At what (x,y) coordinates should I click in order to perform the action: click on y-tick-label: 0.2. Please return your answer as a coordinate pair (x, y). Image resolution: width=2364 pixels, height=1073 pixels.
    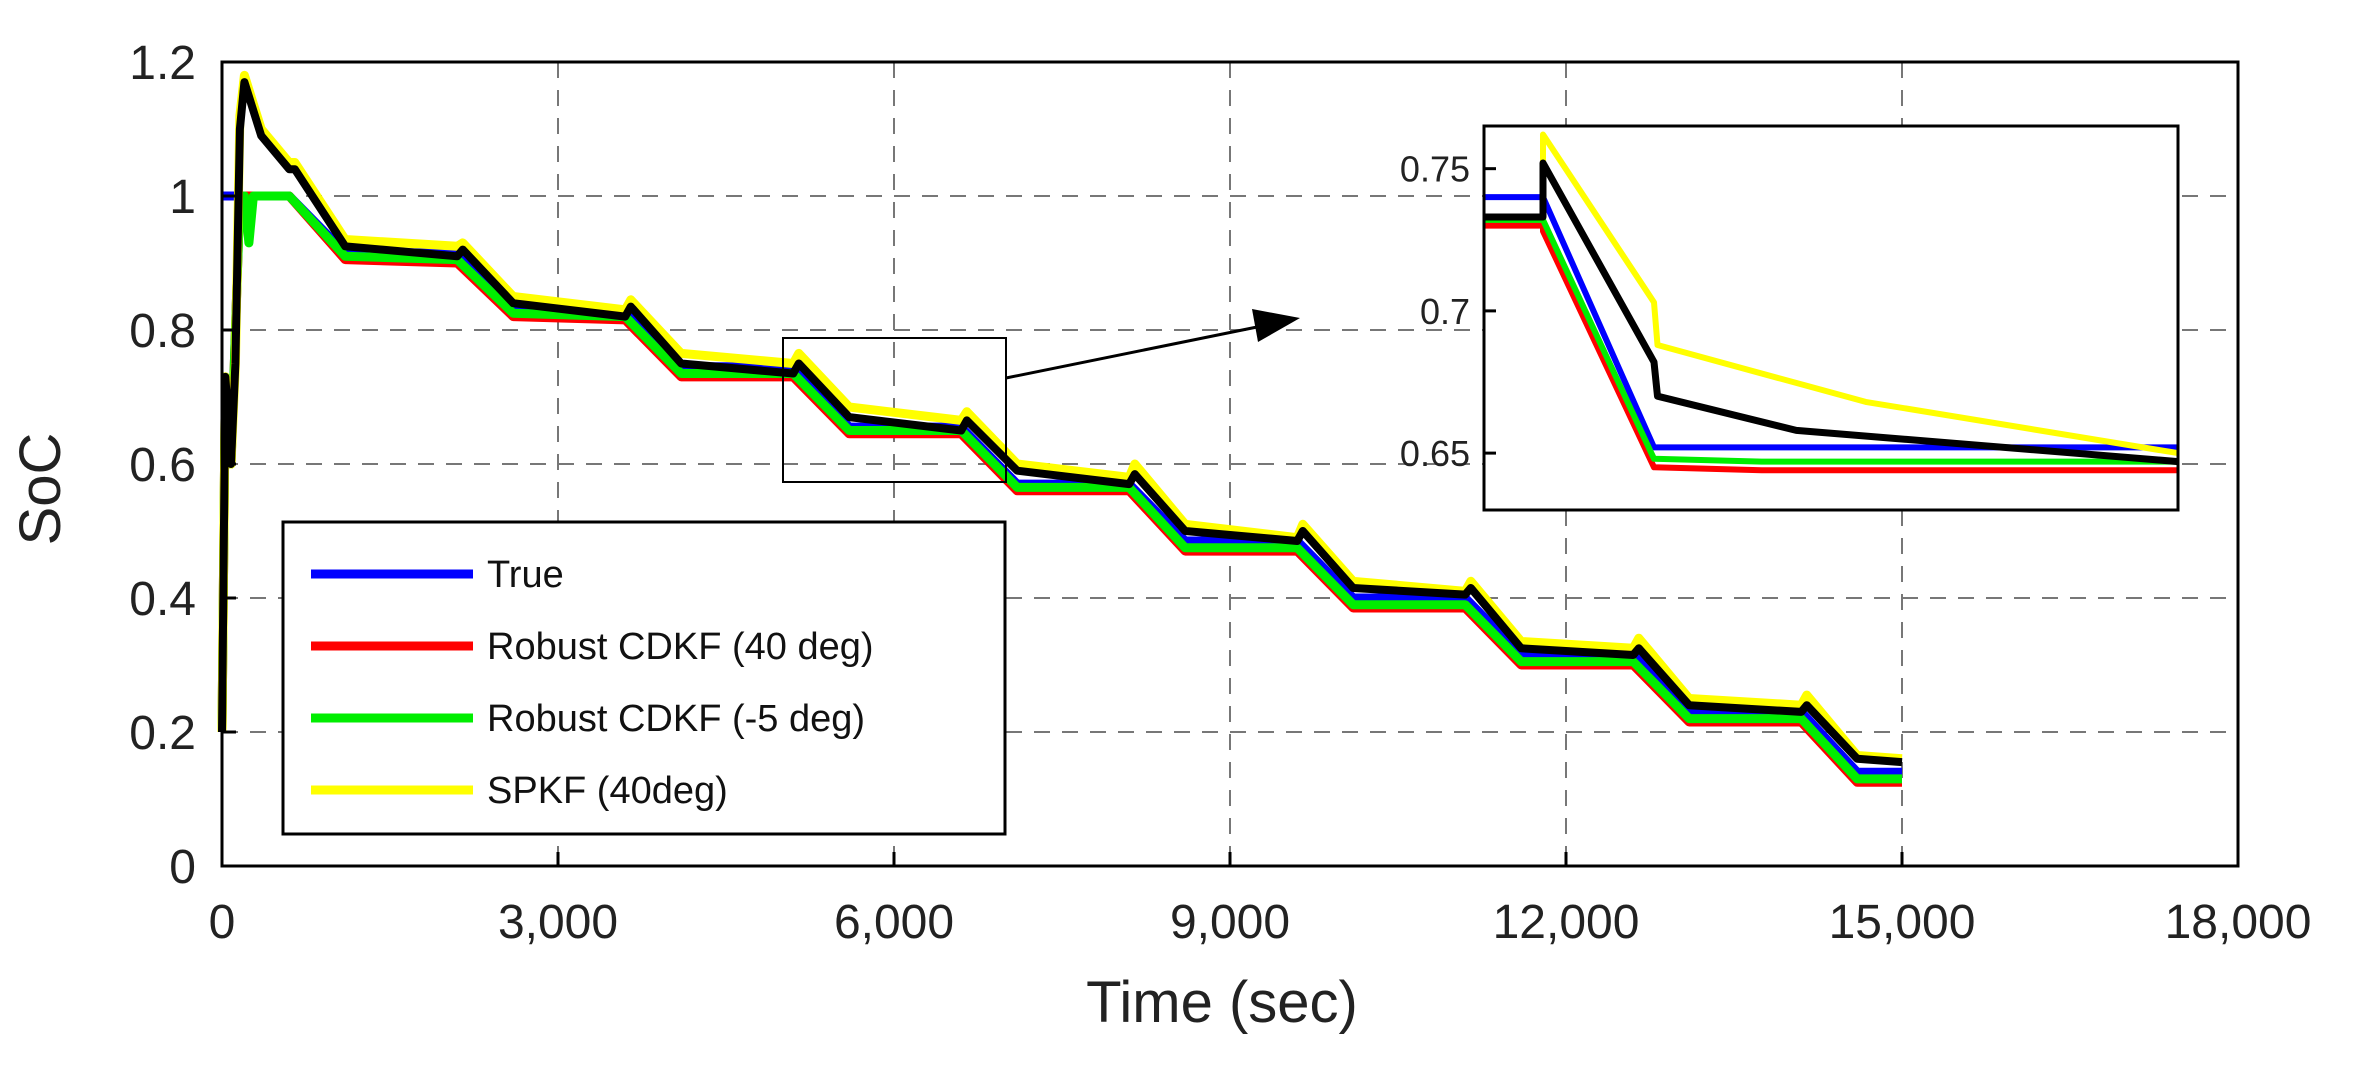
    Looking at the image, I should click on (162, 733).